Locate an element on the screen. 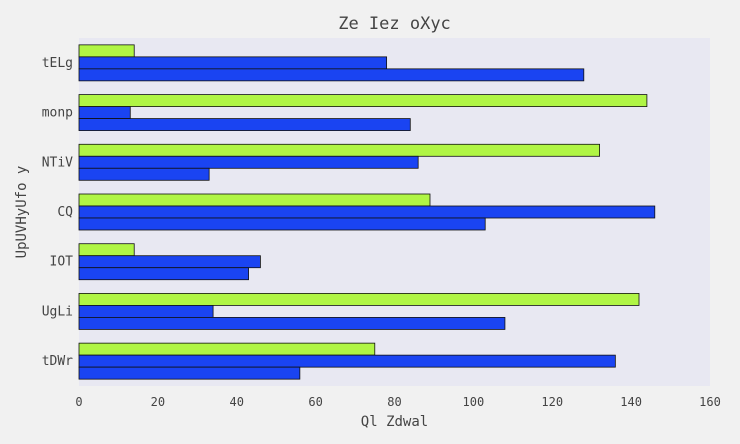 Image resolution: width=740 pixels, height=444 pixels. x-tick-label: 100 is located at coordinates (474, 402).